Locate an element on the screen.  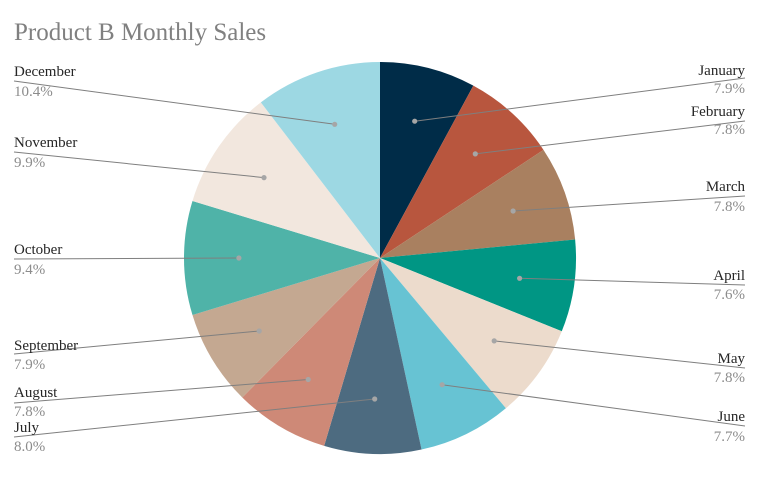
pie-slice-may is located at coordinates (471, 333).